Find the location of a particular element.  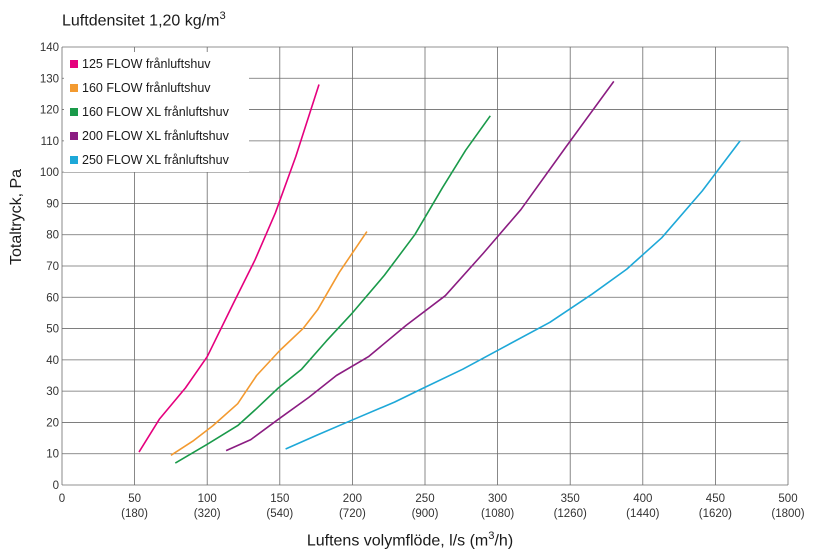

y-tick-label: 80 is located at coordinates (52, 236).